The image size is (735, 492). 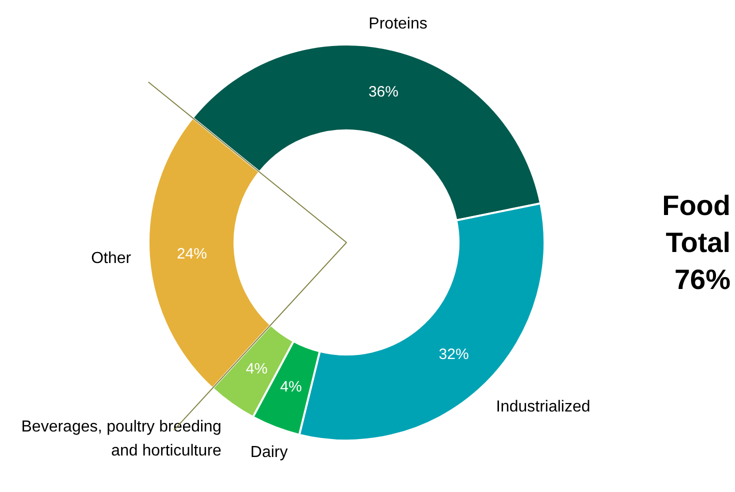 I want to click on slice-label: Dairy, so click(x=269, y=453).